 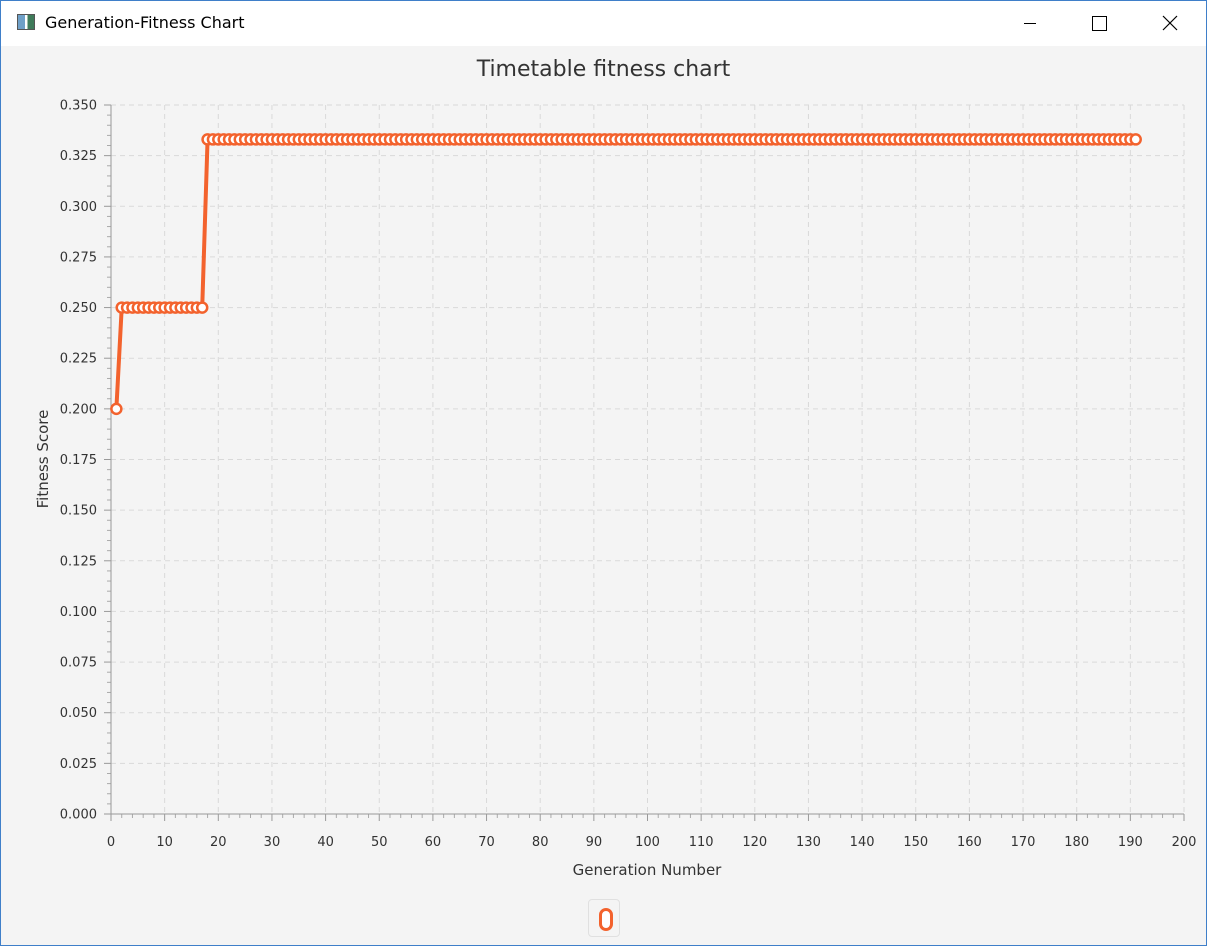 I want to click on y-tick-label: 0.300, so click(x=78, y=207).